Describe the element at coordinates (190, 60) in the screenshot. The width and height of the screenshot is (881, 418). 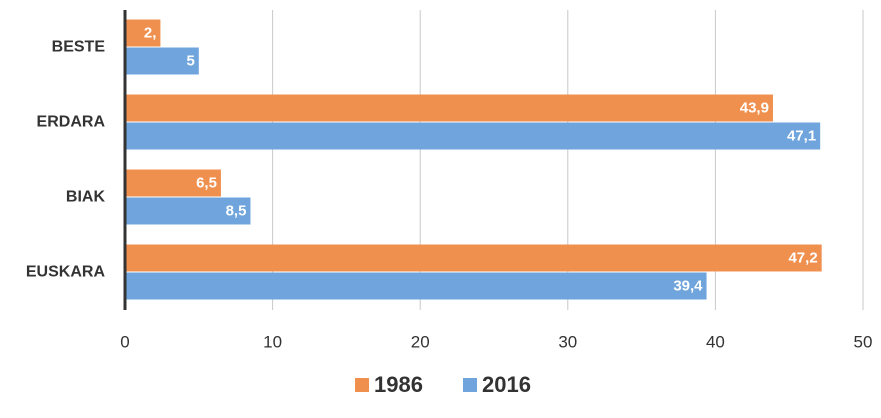
I see `data-label: 5` at that location.